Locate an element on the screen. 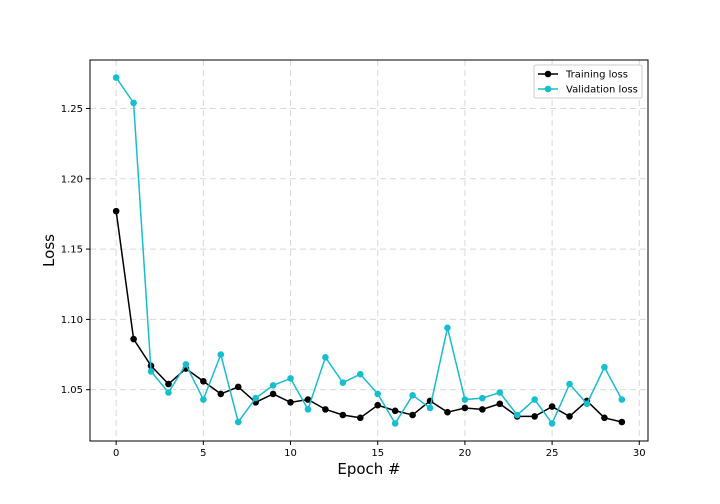 The image size is (720, 504). x-tick-label: 5 is located at coordinates (203, 453).